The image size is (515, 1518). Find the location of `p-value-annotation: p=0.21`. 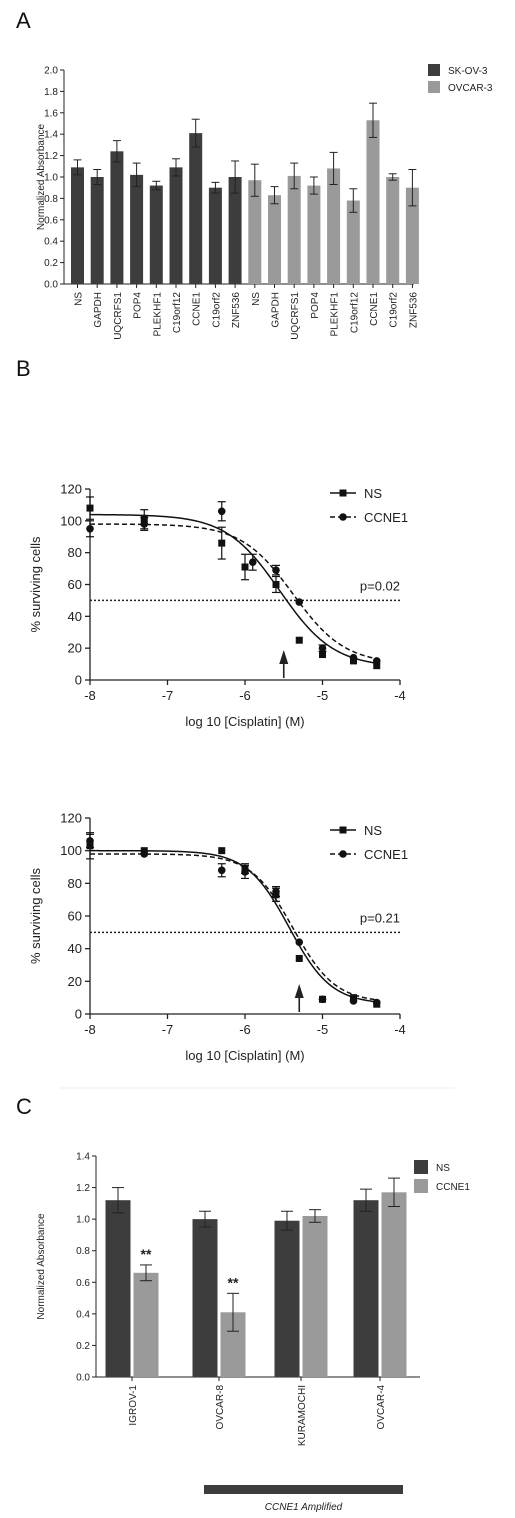

p-value-annotation: p=0.21 is located at coordinates (380, 917).